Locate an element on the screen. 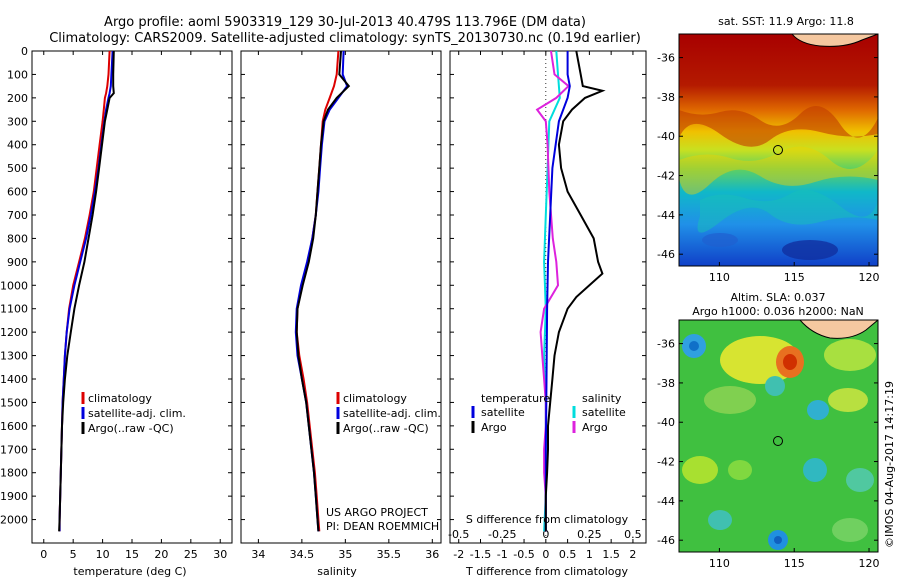 This screenshot has width=900, height=584. x-tick-label: 34 is located at coordinates (258, 554).